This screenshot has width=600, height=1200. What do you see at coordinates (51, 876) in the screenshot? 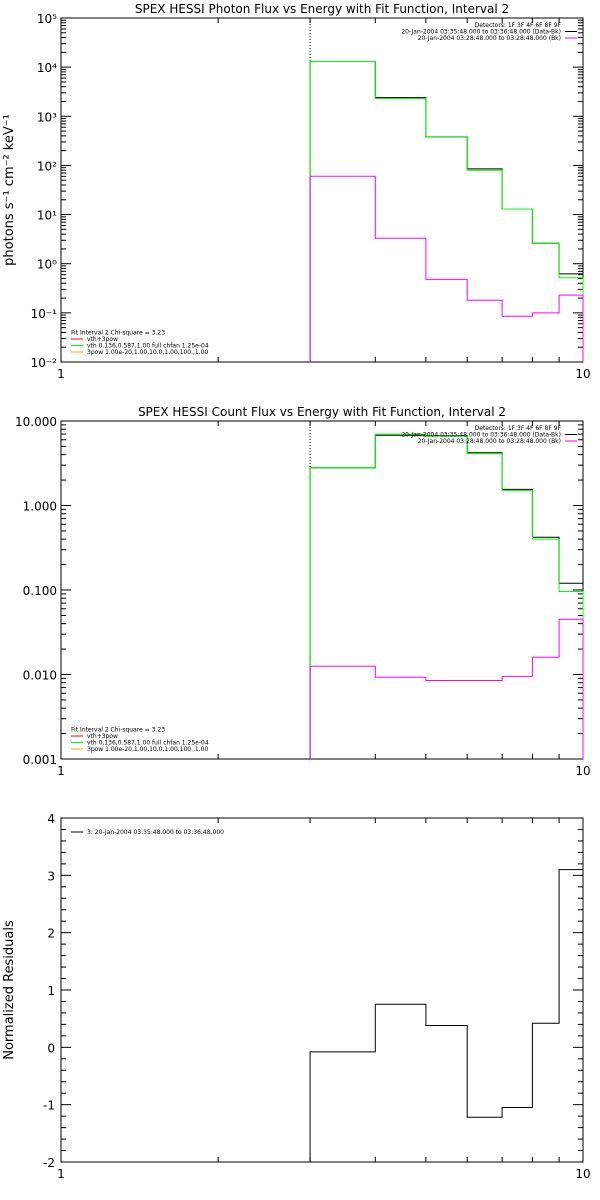
I see `y-tick-label: 3` at bounding box center [51, 876].